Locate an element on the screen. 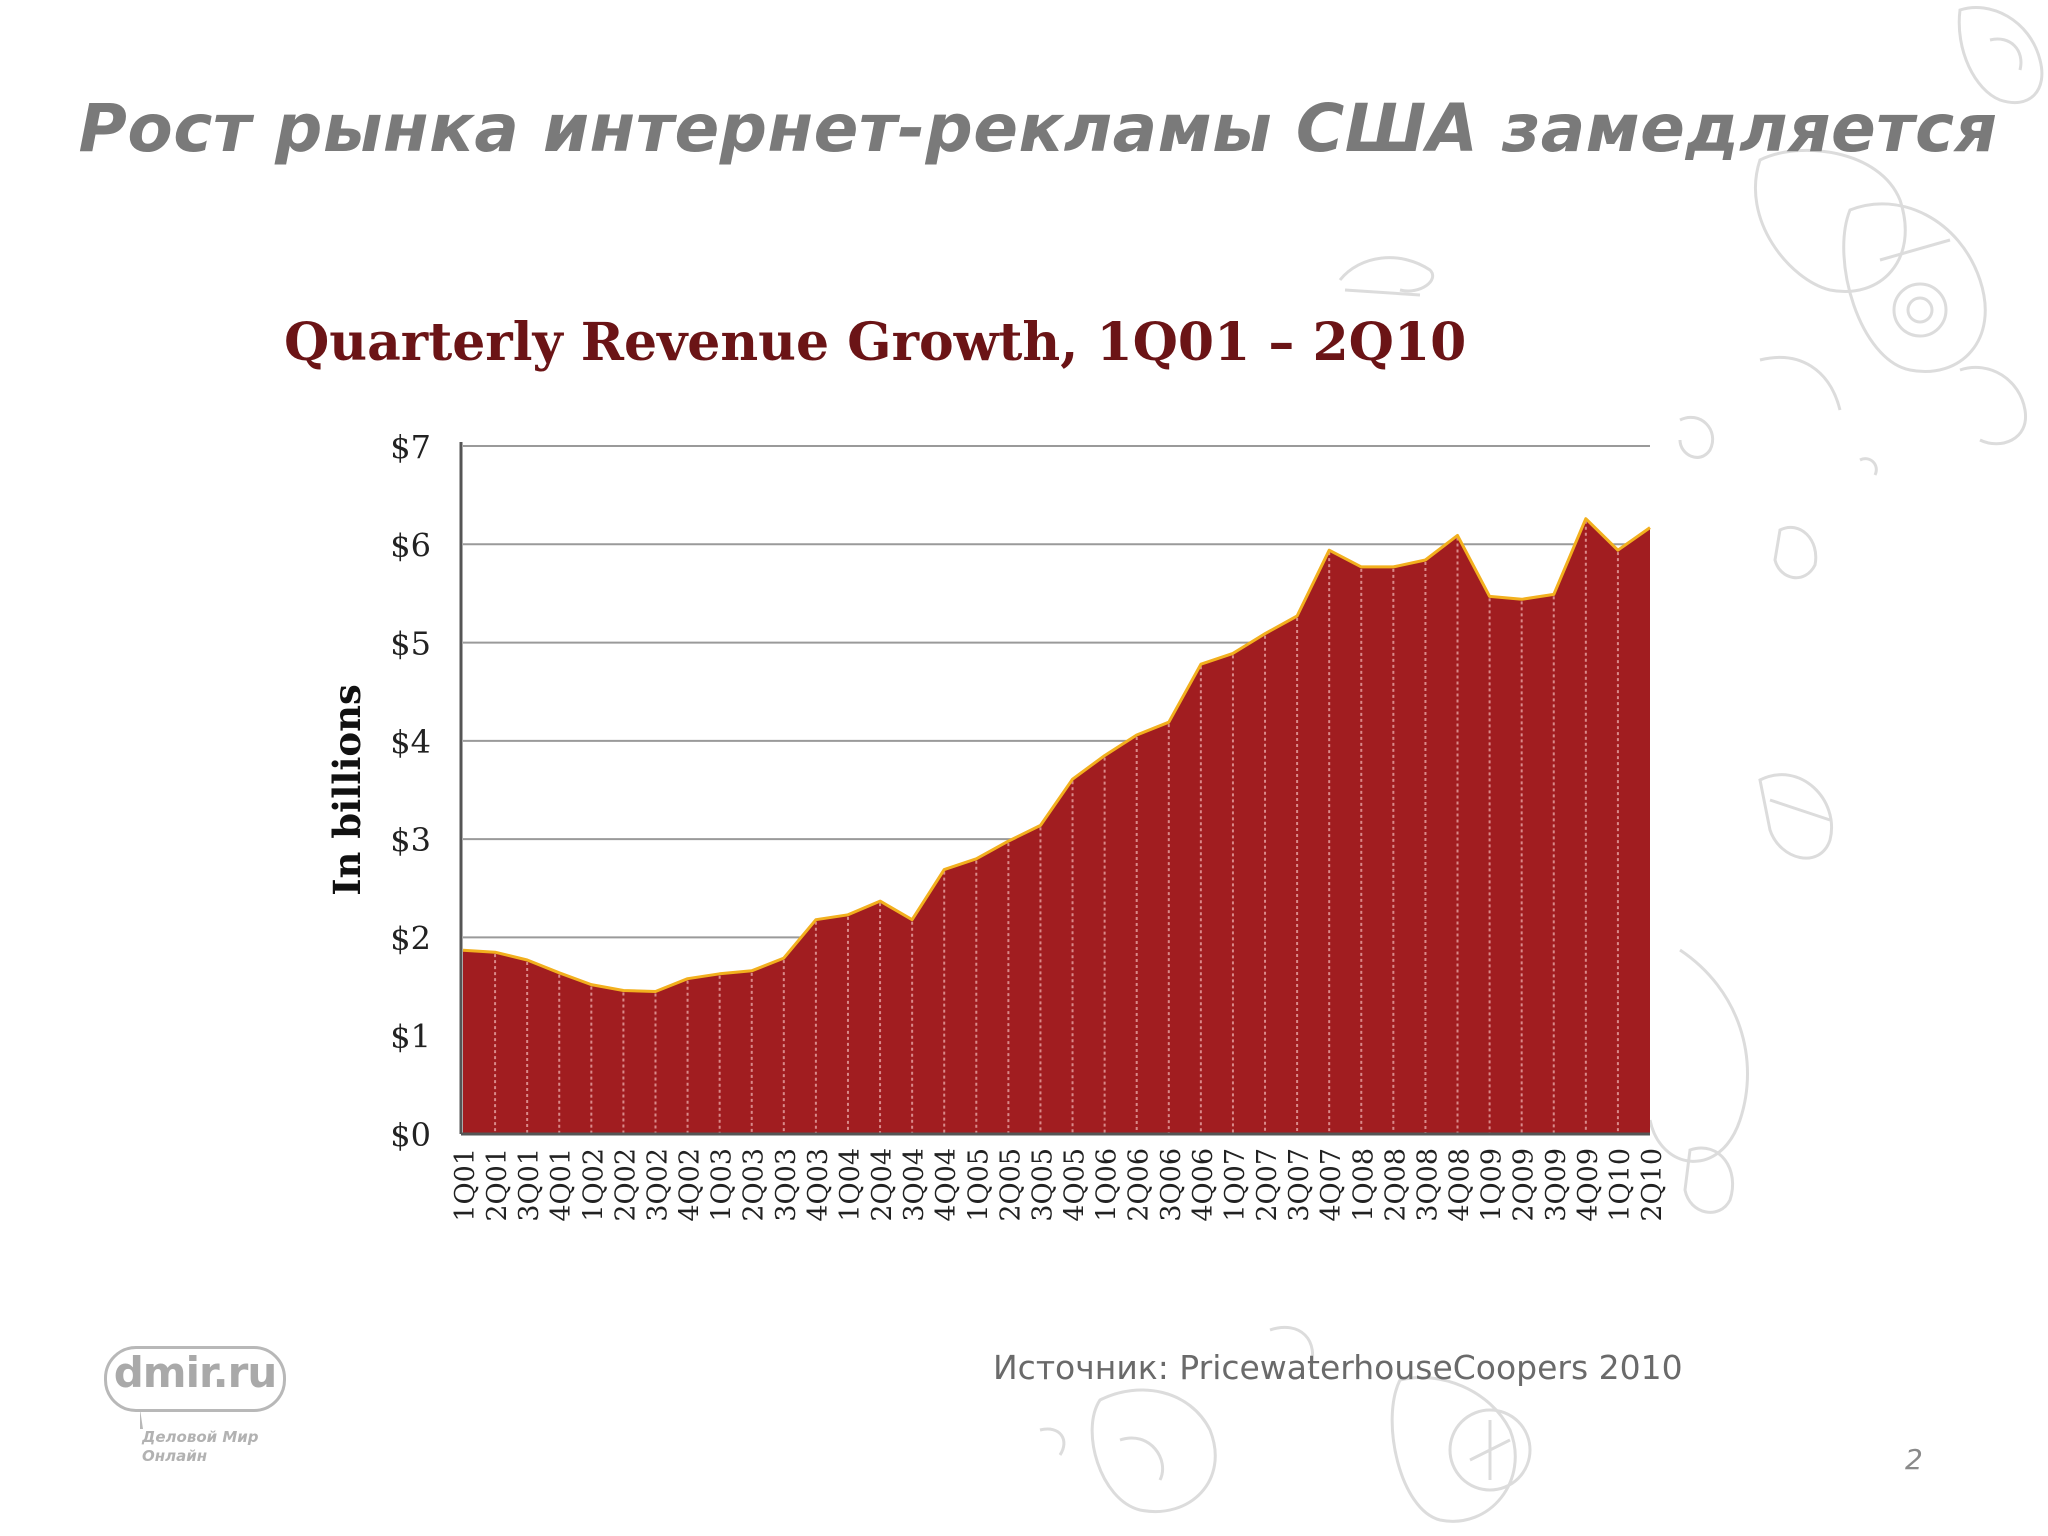 The image size is (2048, 1536). x-tick-label: 1Q08 is located at coordinates (1363, 1185).